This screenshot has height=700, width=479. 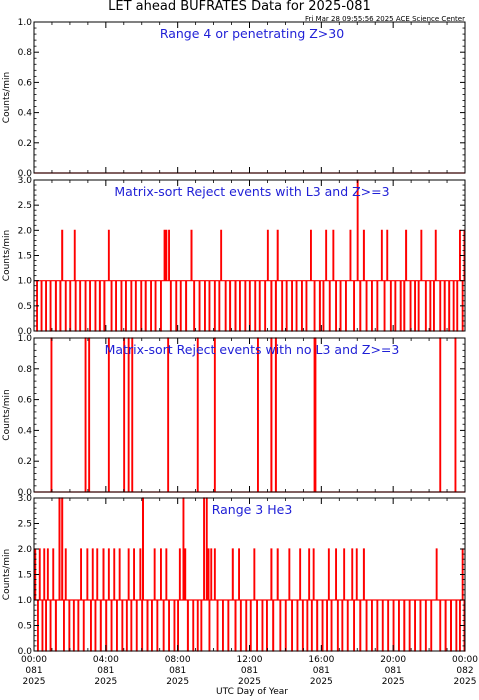 What do you see at coordinates (252, 509) in the screenshot?
I see `panel-title: Range 3 He3` at bounding box center [252, 509].